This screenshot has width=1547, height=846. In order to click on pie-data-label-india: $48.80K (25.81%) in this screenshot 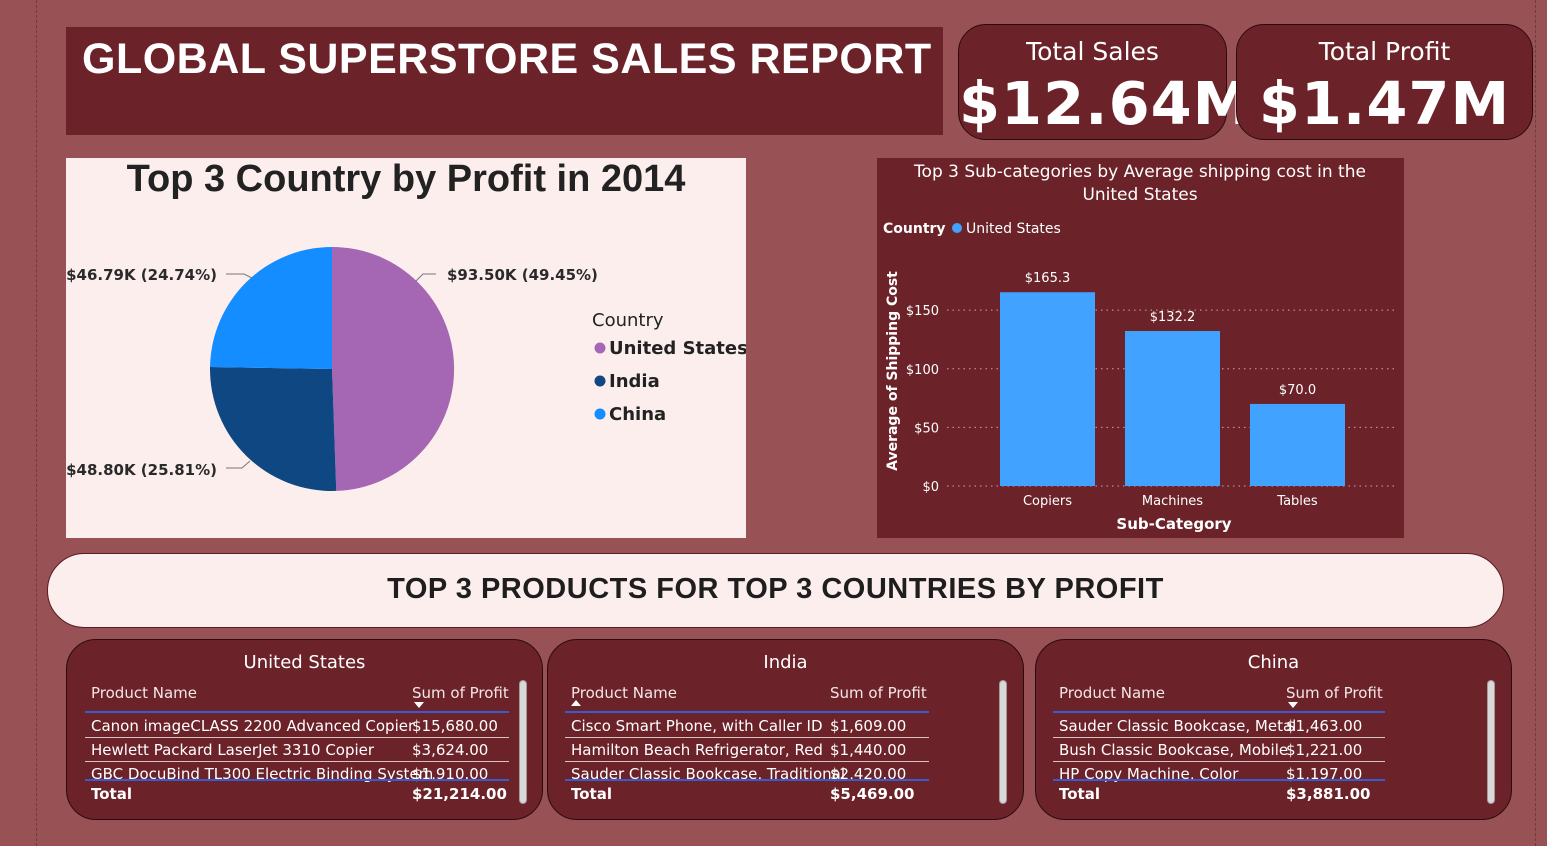, I will do `click(141, 470)`.